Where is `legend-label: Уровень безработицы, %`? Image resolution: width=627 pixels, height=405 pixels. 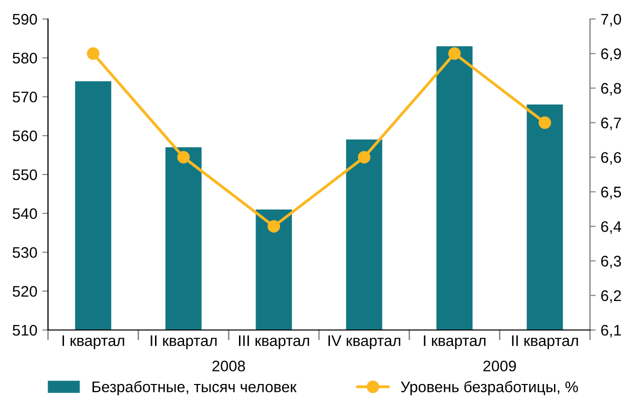
legend-label: Уровень безработицы, % is located at coordinates (489, 388).